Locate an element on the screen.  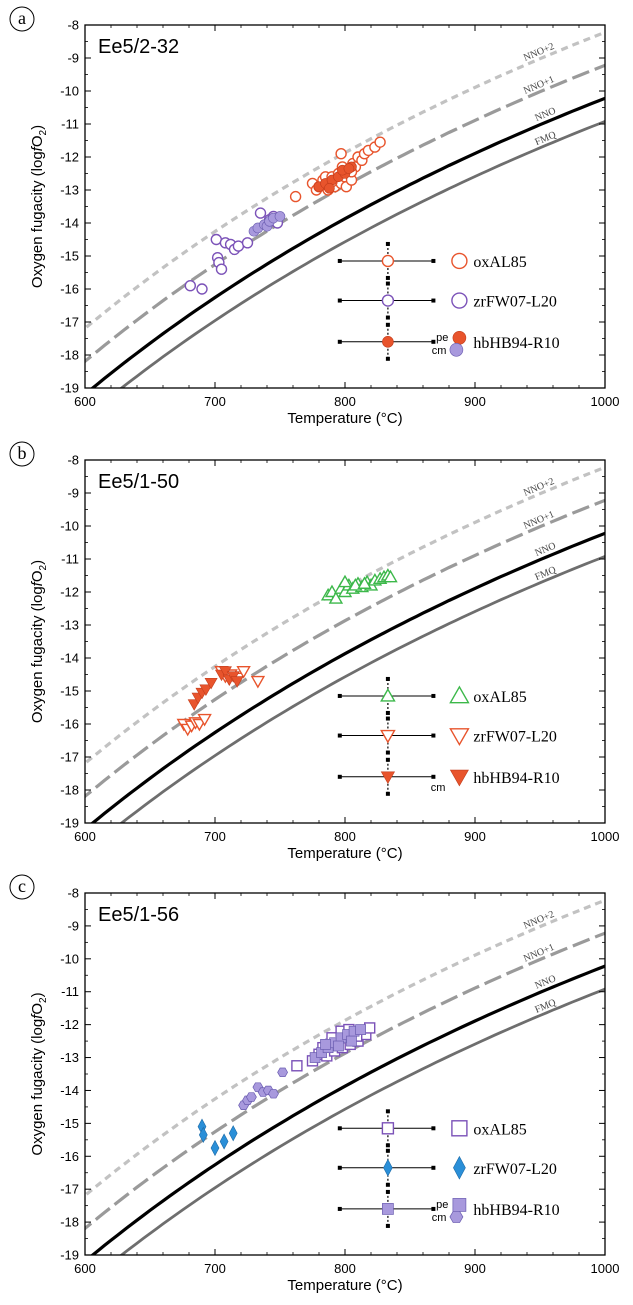
y-tick-label: -11 is located at coordinates (70, 124).